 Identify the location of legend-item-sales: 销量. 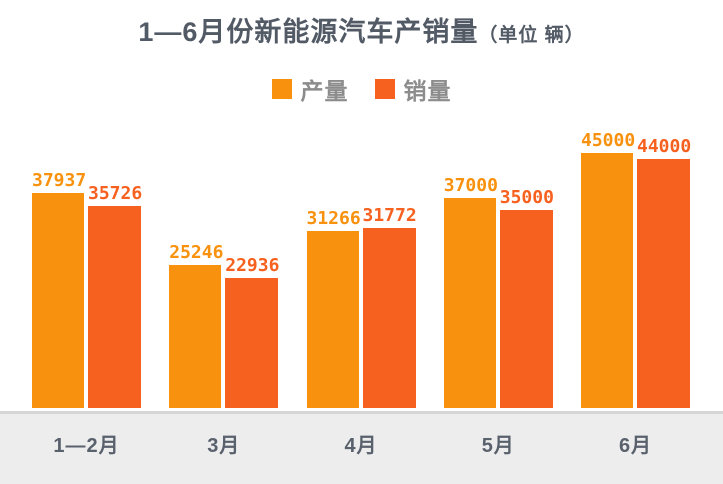
(413, 89).